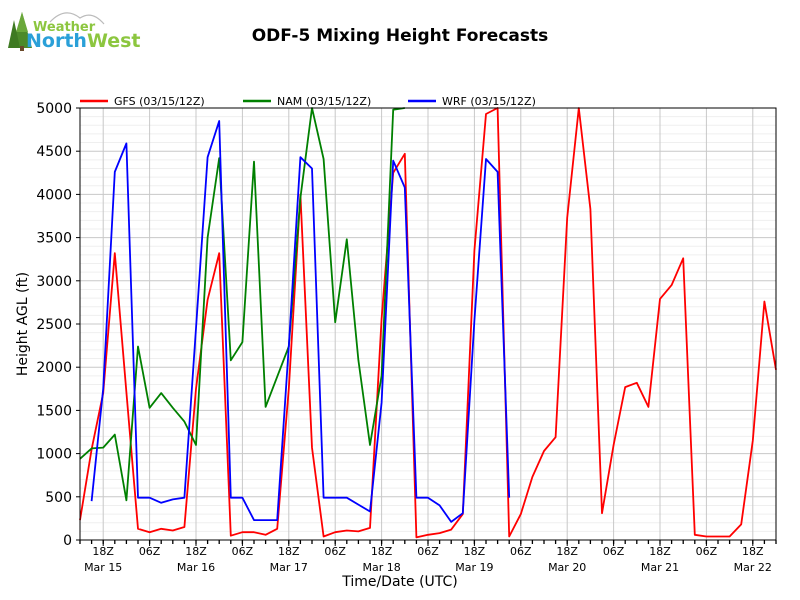  Describe the element at coordinates (103, 567) in the screenshot. I see `x-date-label: Mar 15` at that location.